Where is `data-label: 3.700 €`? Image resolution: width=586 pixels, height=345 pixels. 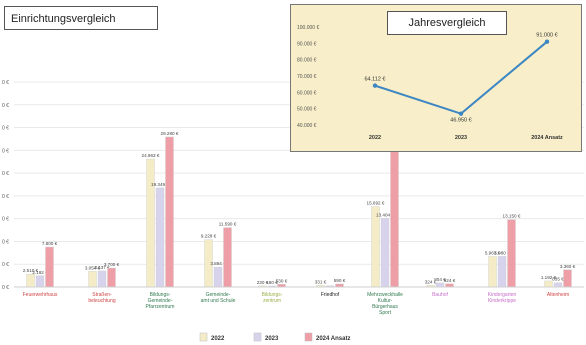
data-label: 3.700 € is located at coordinates (112, 264).